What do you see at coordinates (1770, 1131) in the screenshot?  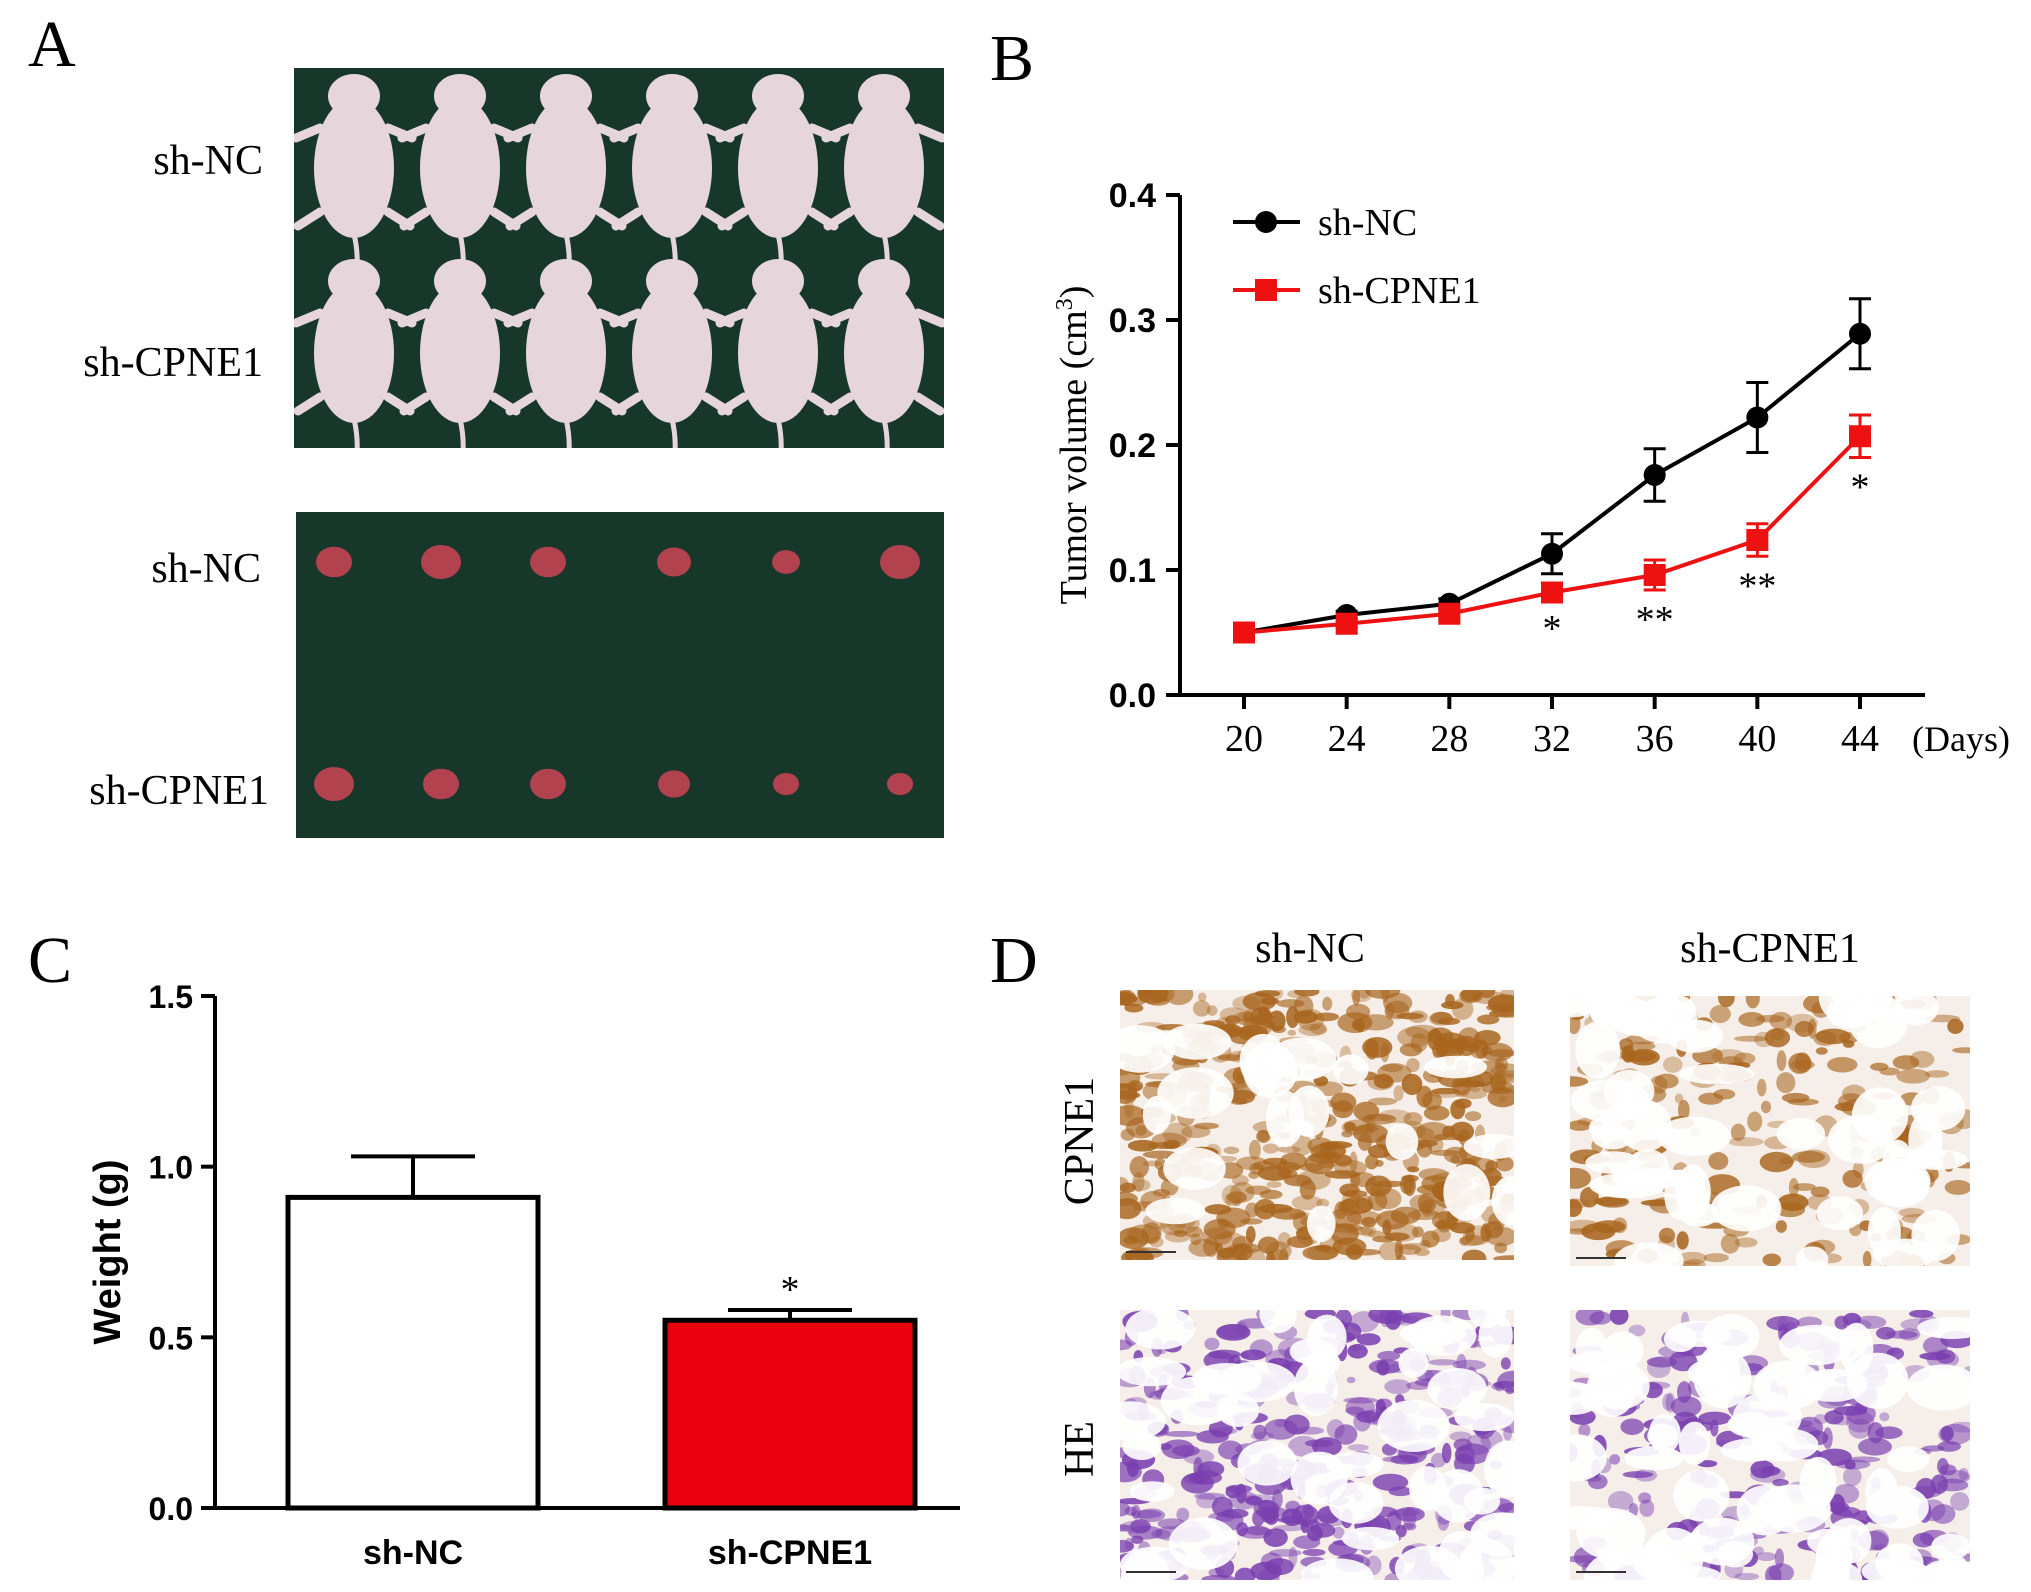 I see `histology-cpne1-sh-cpne1` at bounding box center [1770, 1131].